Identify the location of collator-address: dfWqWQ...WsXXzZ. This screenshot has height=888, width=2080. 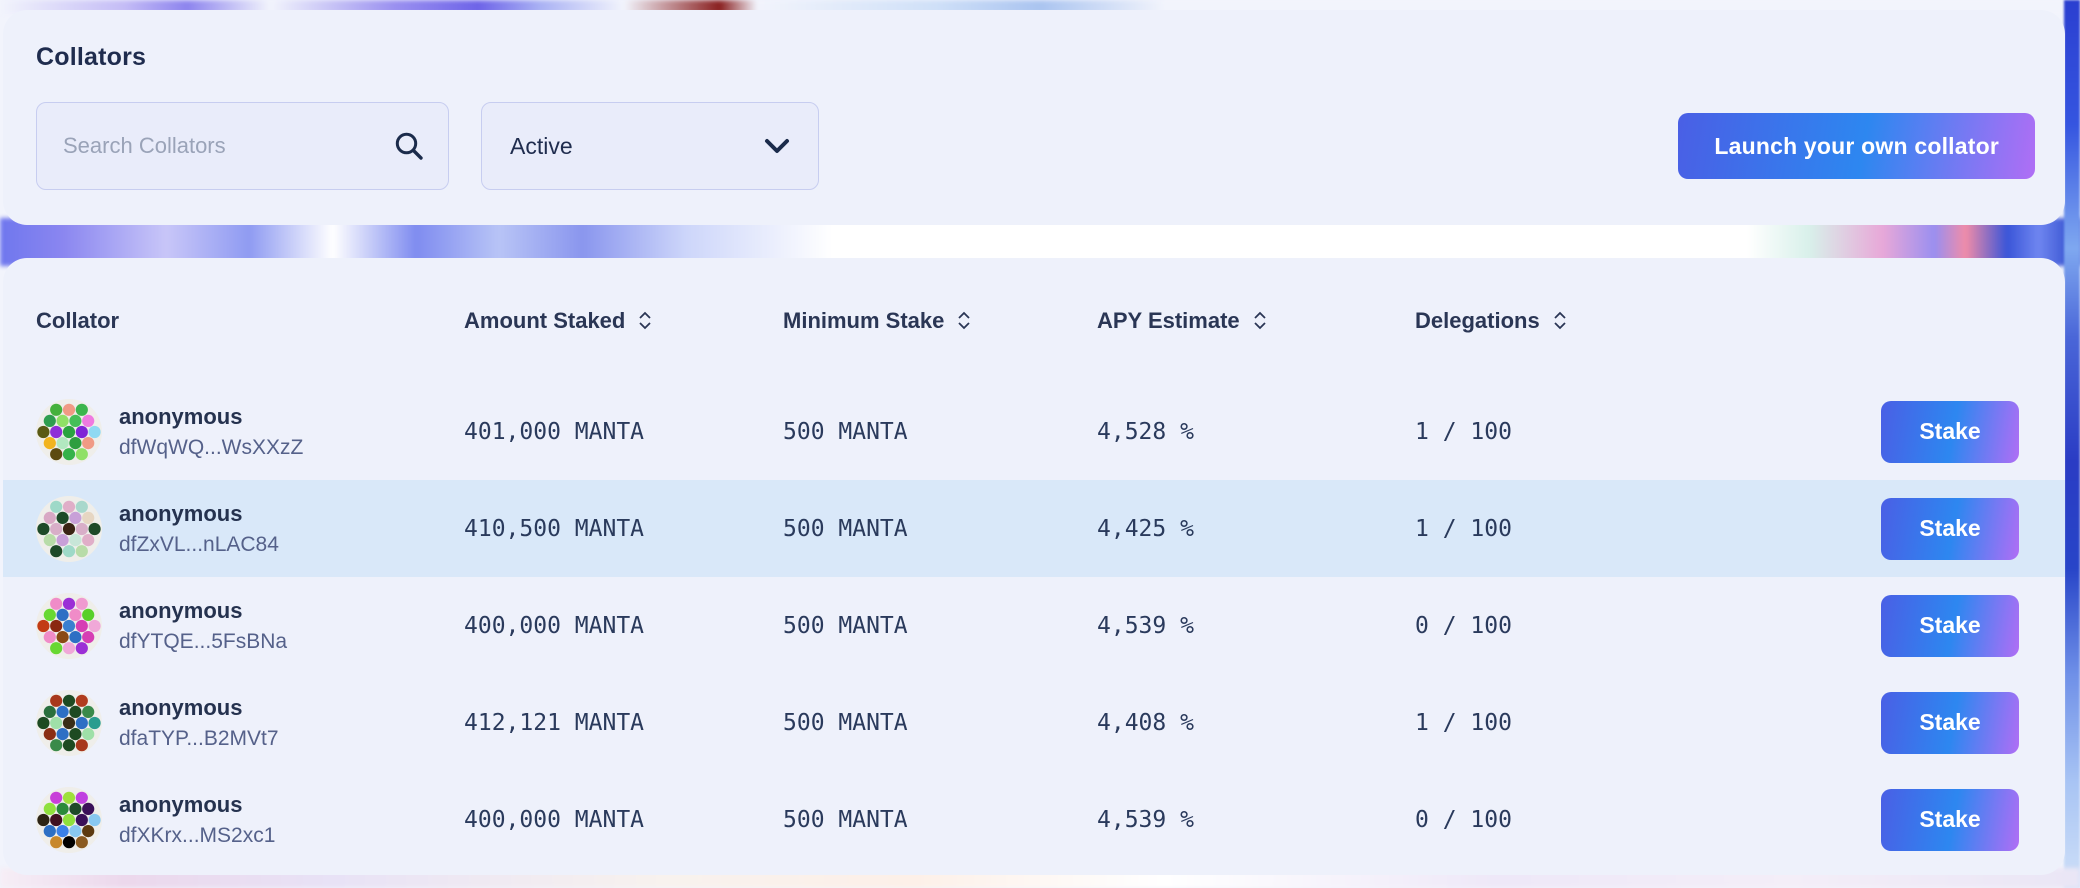
(211, 447).